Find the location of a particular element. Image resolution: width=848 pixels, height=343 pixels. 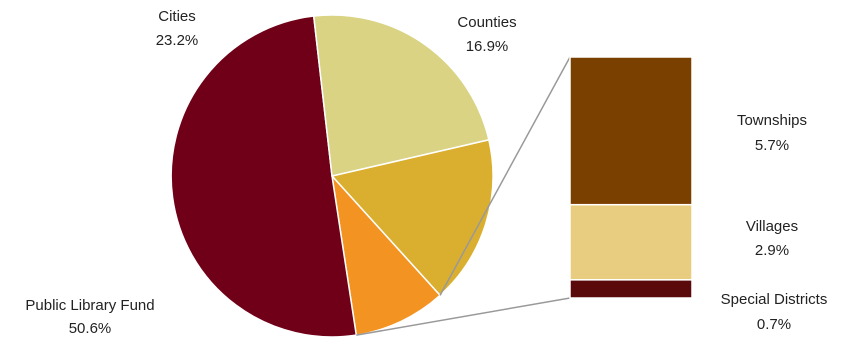

label-cities-value: 23.2% is located at coordinates (177, 40).